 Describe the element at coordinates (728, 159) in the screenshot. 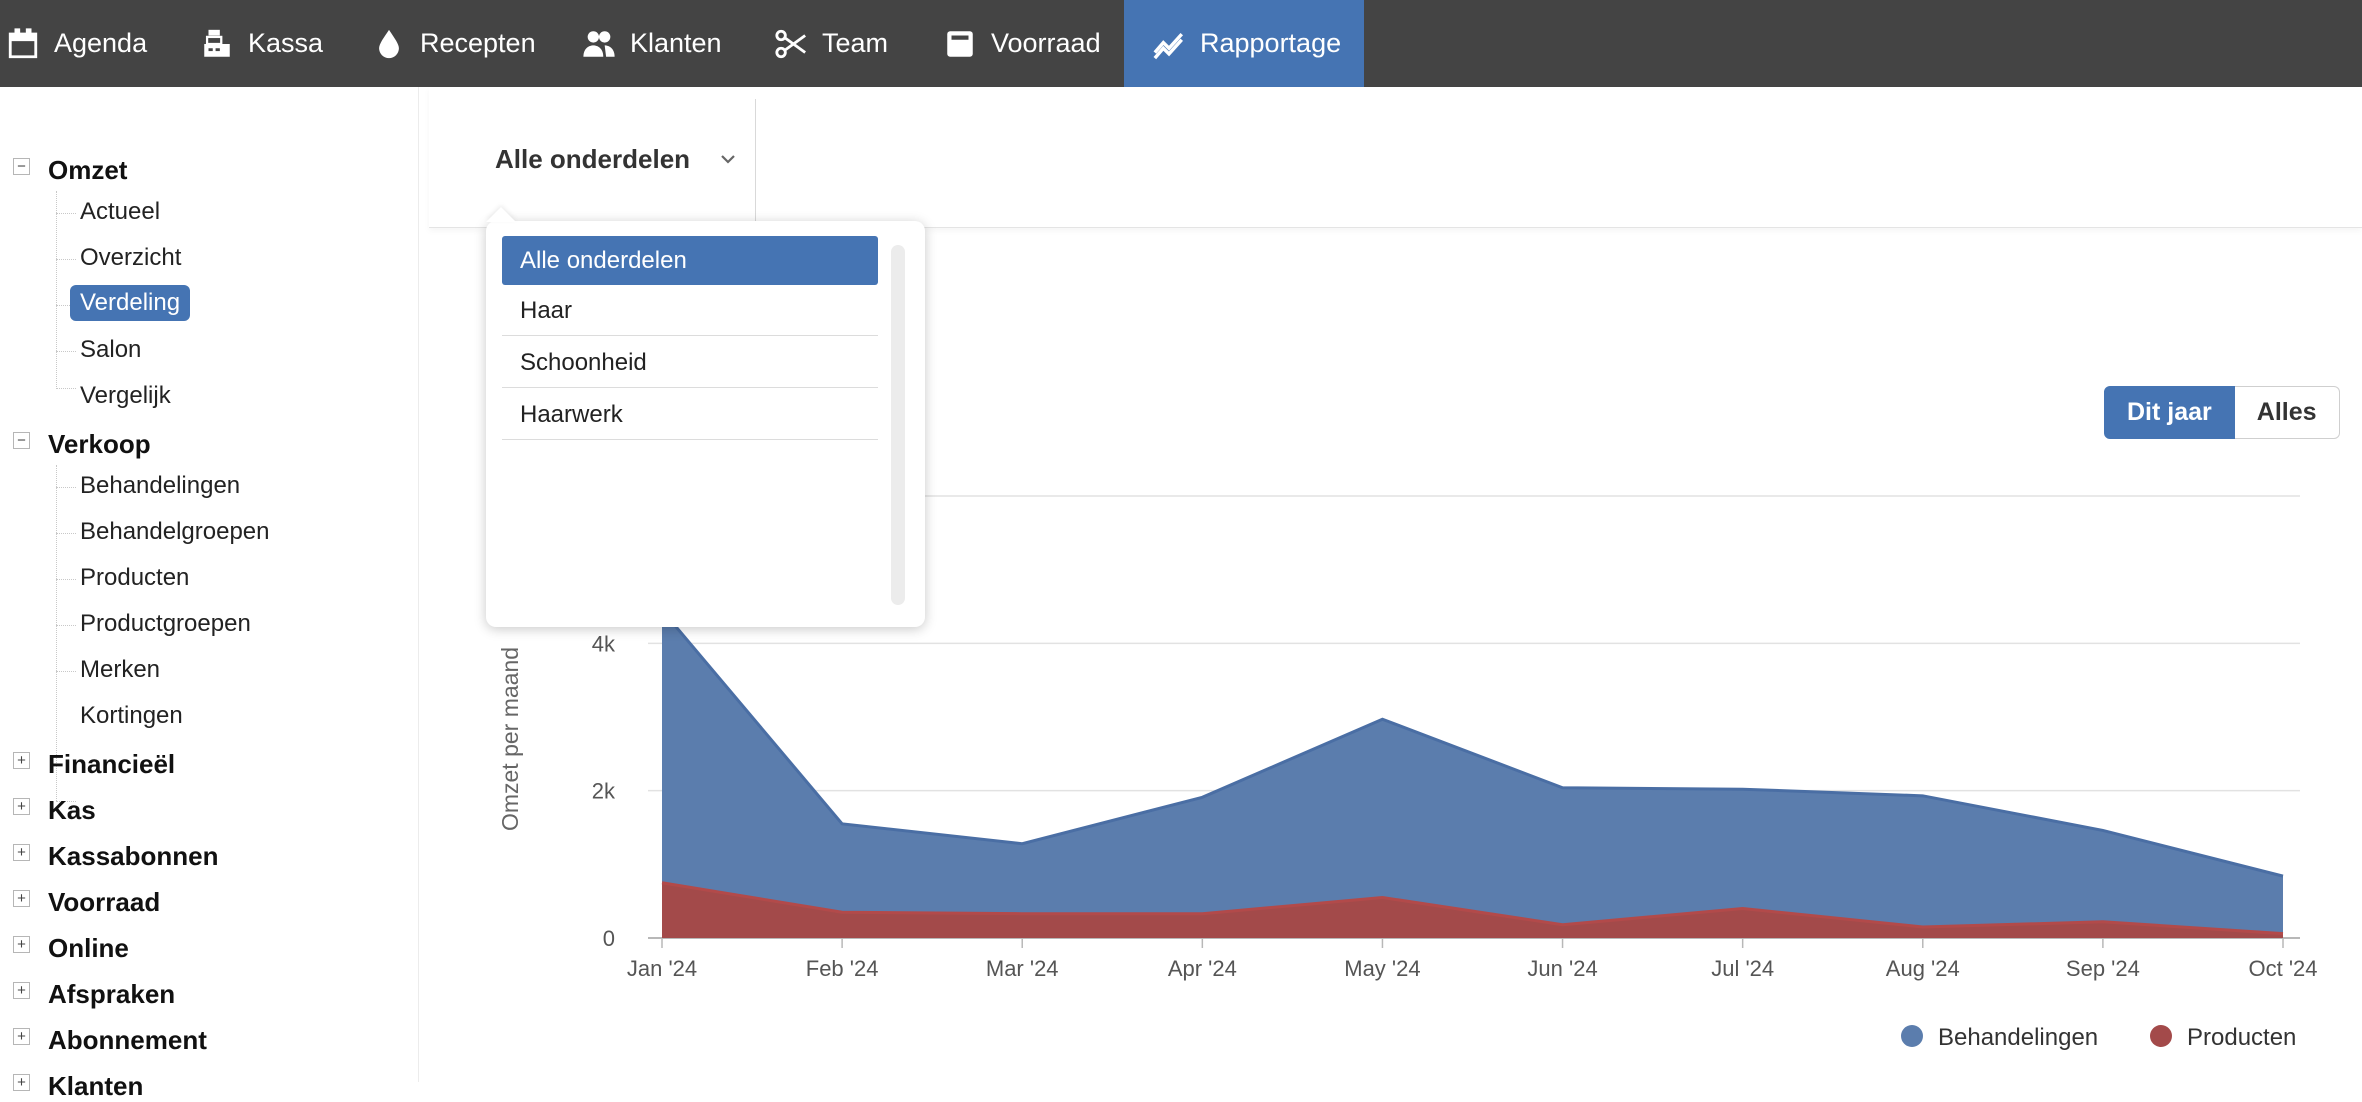

I see `chevron-down-icon` at that location.